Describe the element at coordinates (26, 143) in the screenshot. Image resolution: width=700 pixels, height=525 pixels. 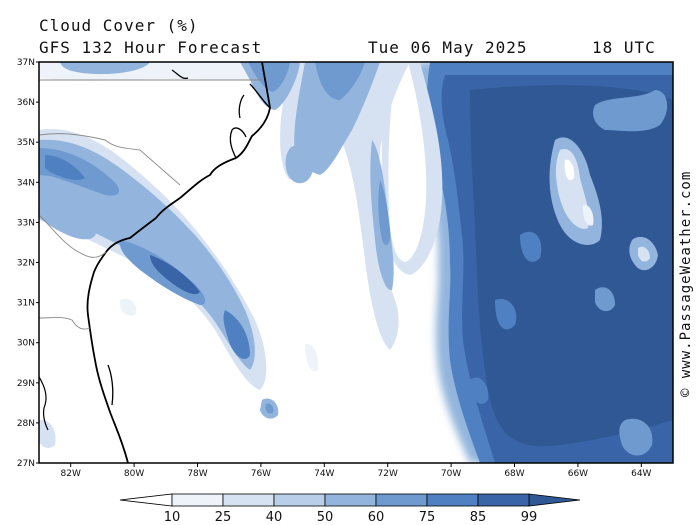
I see `lat-label: 35N` at that location.